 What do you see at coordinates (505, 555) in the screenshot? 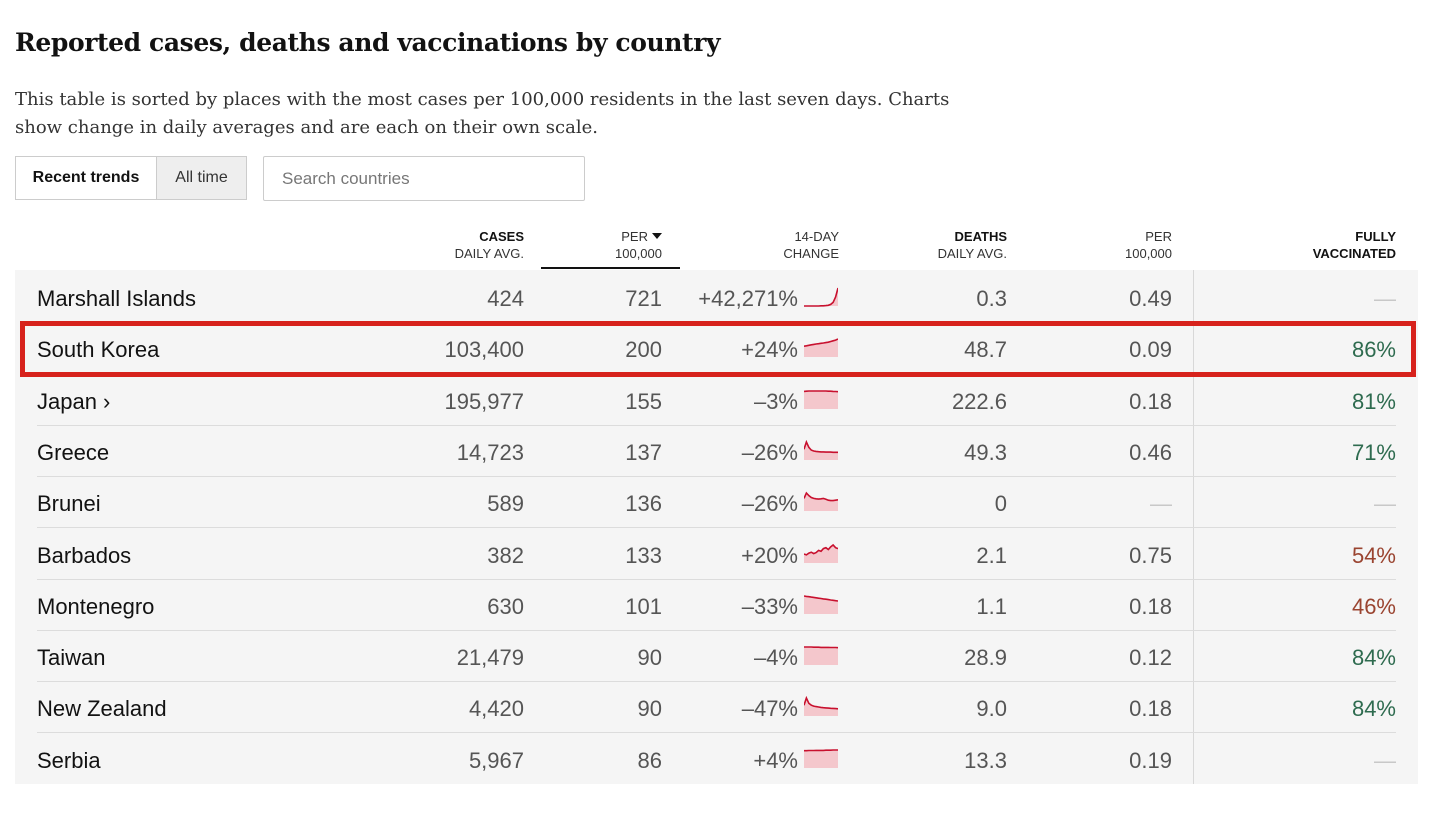
I see `cases-daily-avg: 382` at bounding box center [505, 555].